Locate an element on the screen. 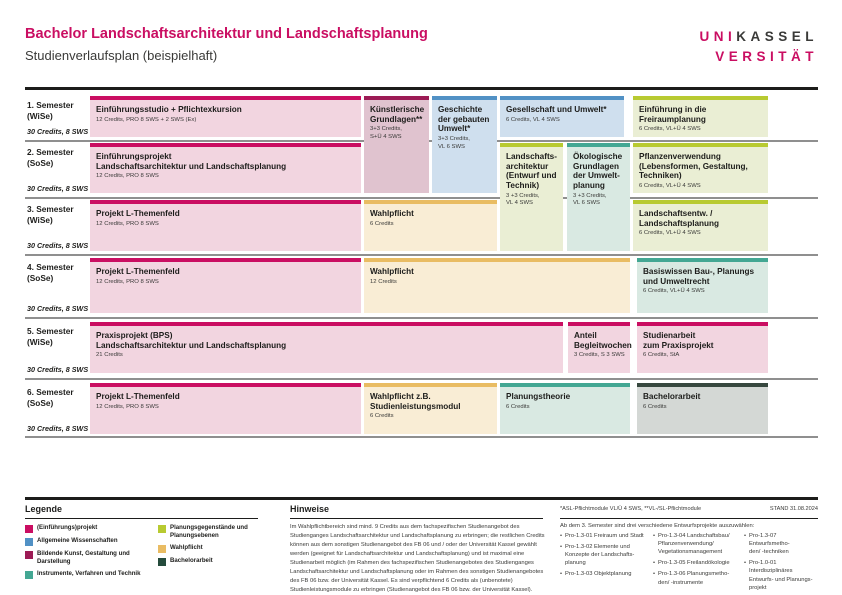 This screenshot has width=842, height=595. legend-item-instrumente: Instrumente, Verfahren und Technik is located at coordinates (87, 574).